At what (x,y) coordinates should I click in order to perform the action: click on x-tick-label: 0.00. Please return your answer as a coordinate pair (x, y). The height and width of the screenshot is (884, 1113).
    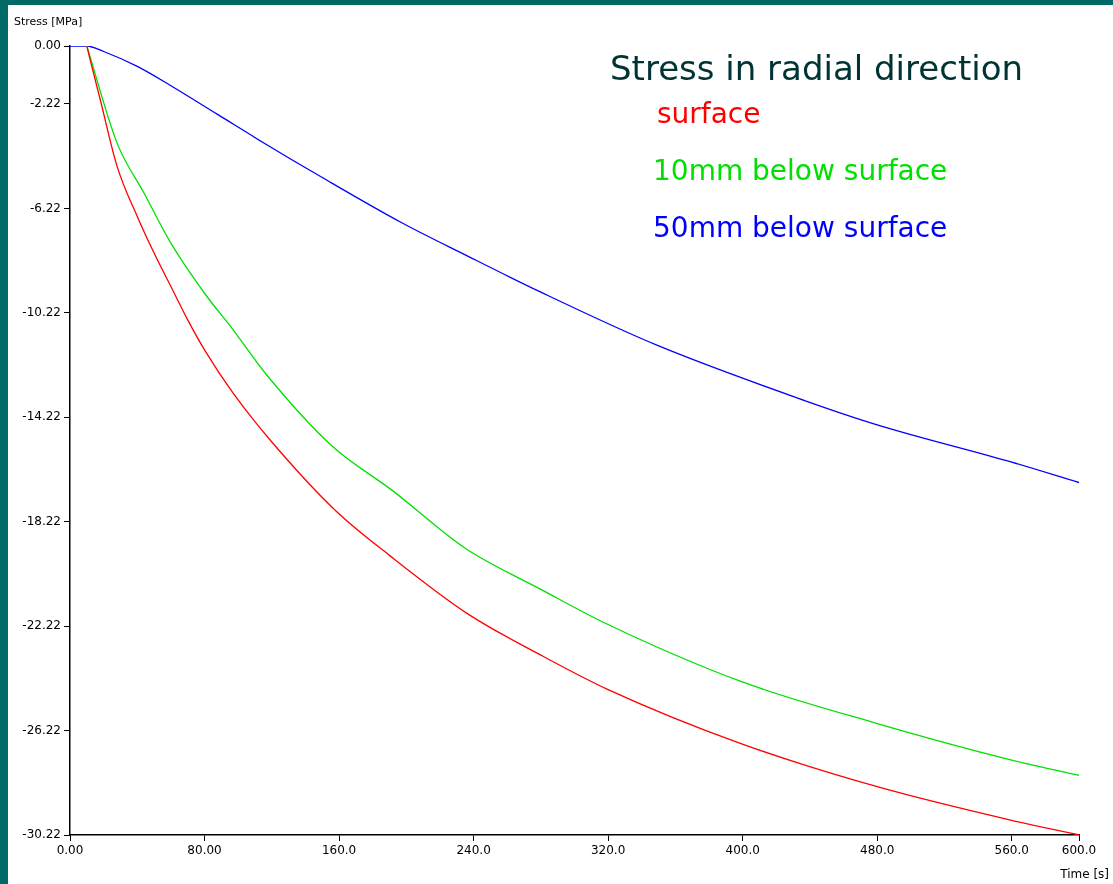
    Looking at the image, I should click on (70, 850).